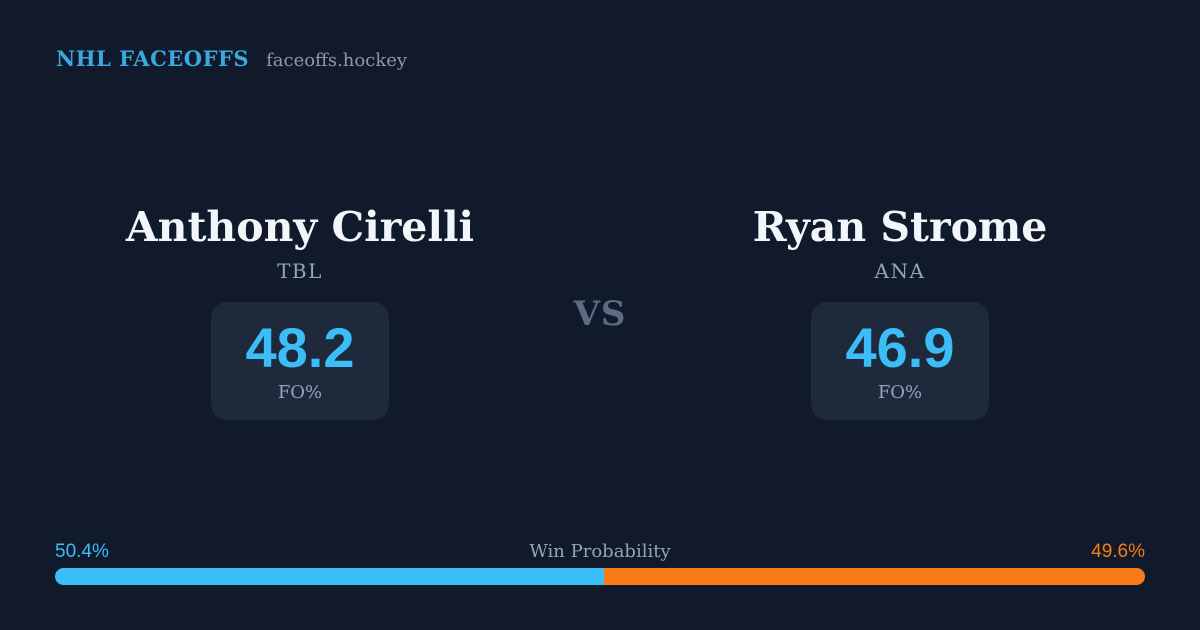 This screenshot has height=630, width=1200. What do you see at coordinates (300, 271) in the screenshot?
I see `player-team-left: TBL` at bounding box center [300, 271].